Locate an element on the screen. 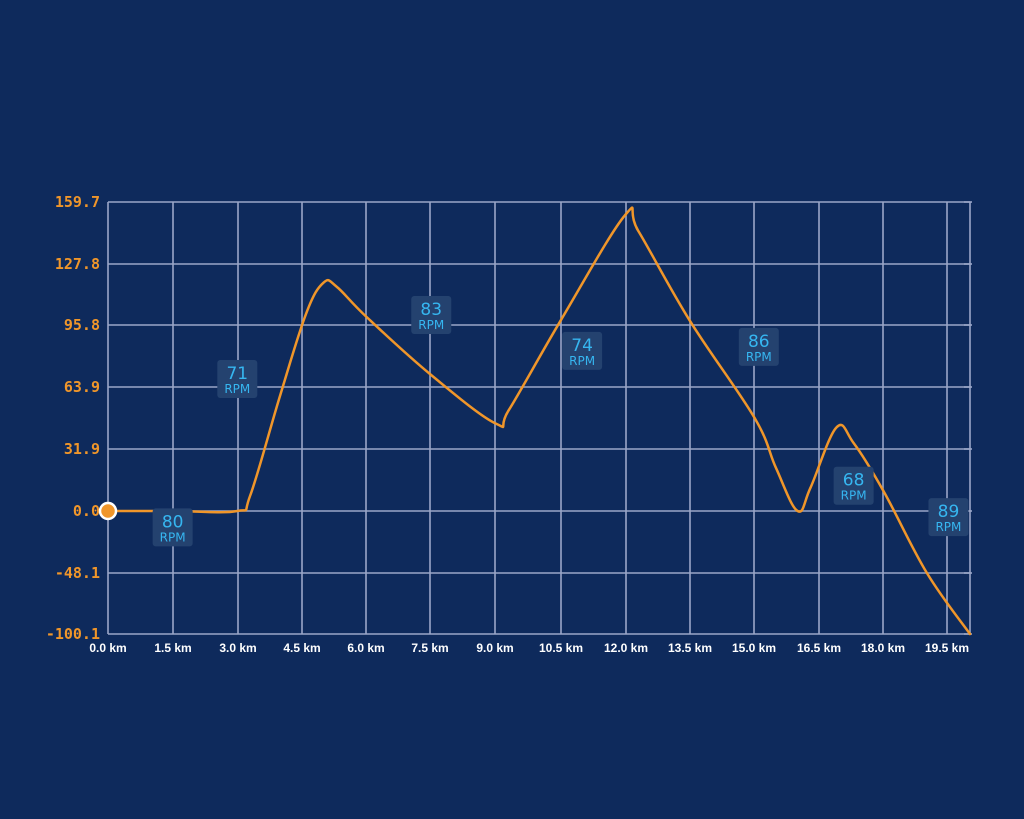 The width and height of the screenshot is (1024, 819). data-label-value: 86 is located at coordinates (759, 342).